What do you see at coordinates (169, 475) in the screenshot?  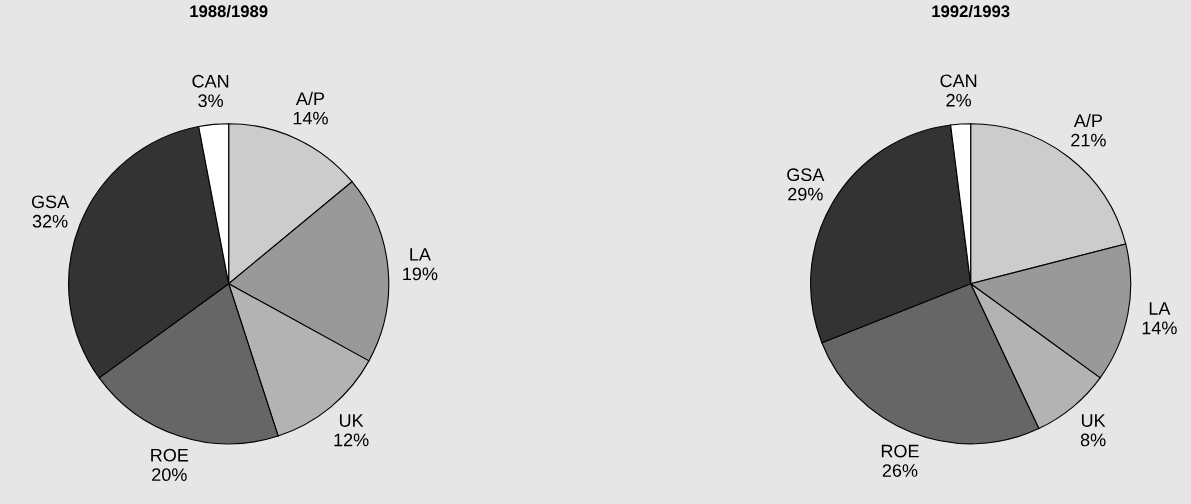 I see `data-label: 20%` at bounding box center [169, 475].